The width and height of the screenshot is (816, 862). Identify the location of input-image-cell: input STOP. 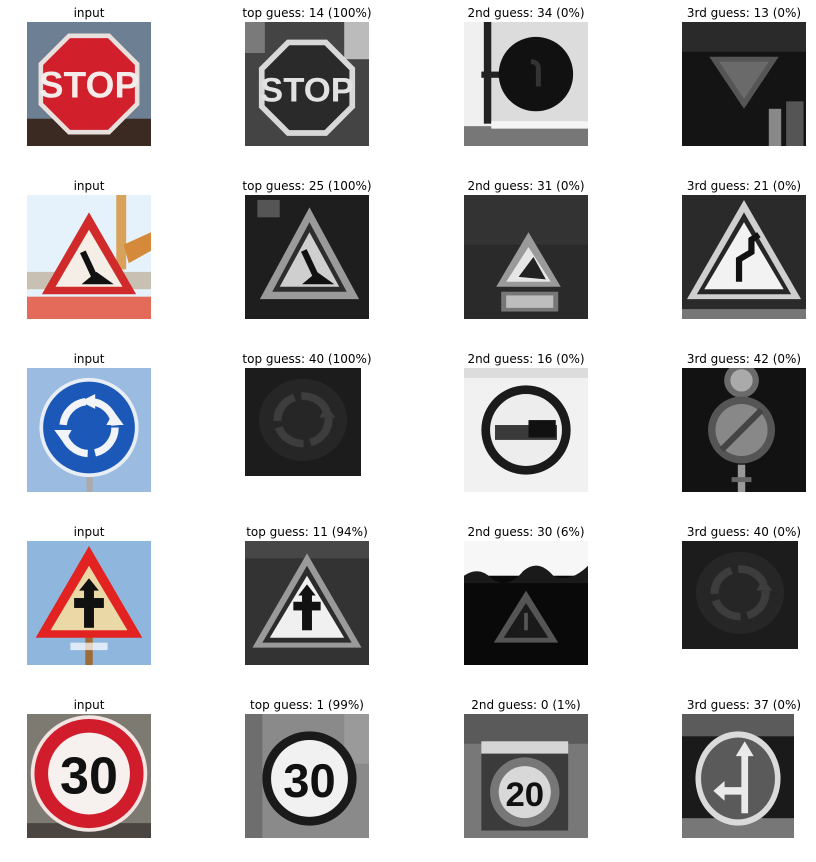
(89, 76).